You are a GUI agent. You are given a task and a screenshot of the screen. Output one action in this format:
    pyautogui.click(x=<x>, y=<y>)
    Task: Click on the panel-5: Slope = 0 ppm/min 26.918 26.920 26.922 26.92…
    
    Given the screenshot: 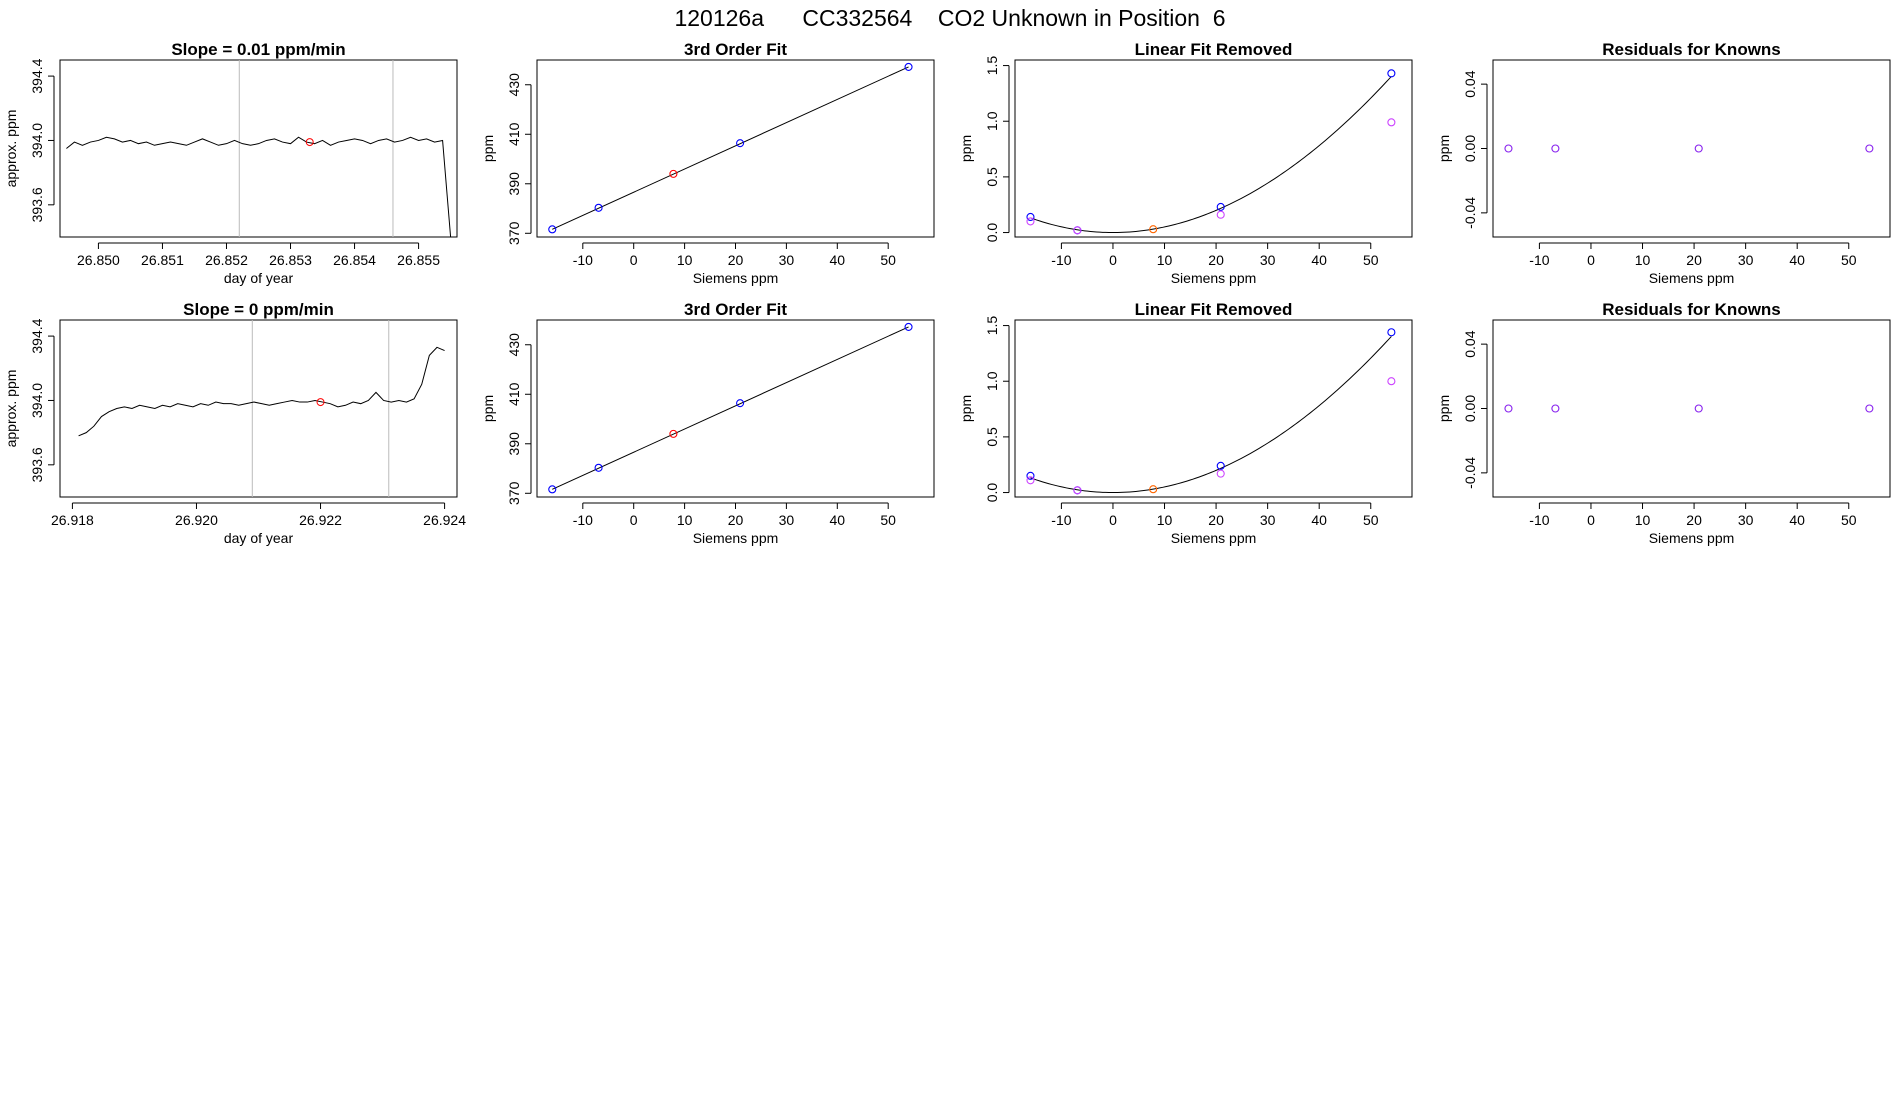 What is the action you would take?
    pyautogui.click(x=234, y=423)
    